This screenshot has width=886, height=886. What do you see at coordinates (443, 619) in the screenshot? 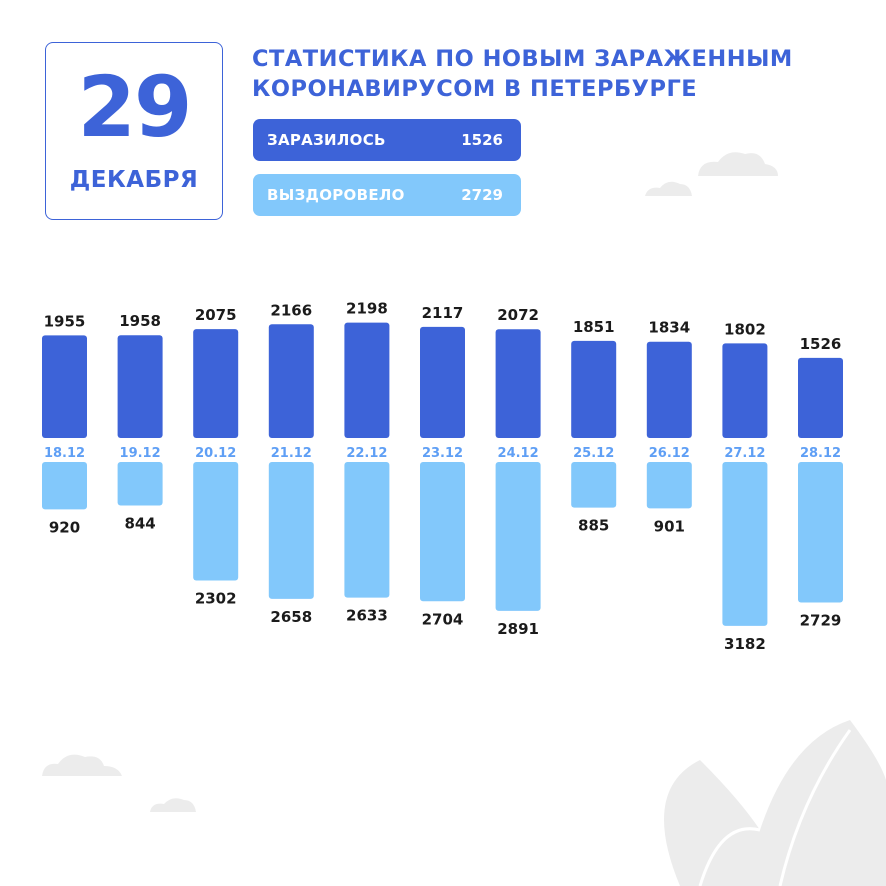
I see `recovered-value-label: 2704` at bounding box center [443, 619].